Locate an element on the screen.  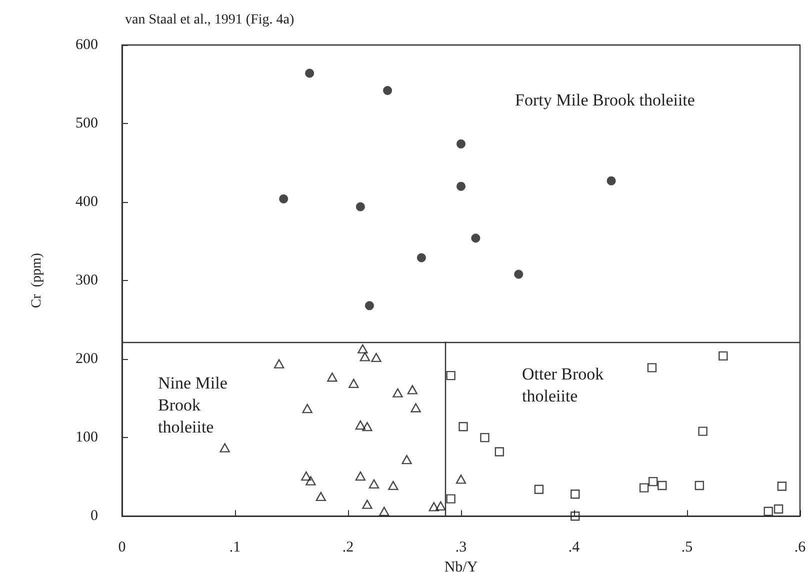
y-tick-label: 100 is located at coordinates (87, 438).